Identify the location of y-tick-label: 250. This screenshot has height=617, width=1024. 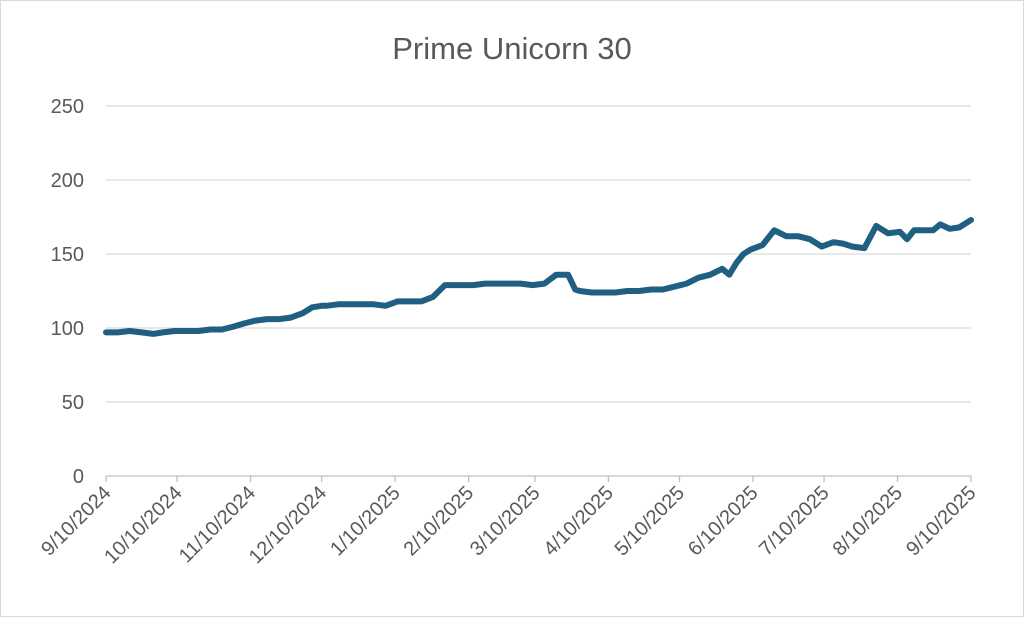
(67, 107).